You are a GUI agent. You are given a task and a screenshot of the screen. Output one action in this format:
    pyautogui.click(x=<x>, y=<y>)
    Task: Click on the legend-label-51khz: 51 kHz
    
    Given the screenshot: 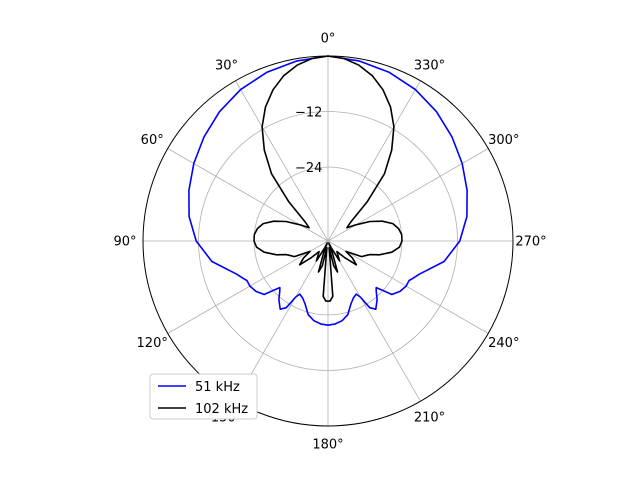 What is the action you would take?
    pyautogui.click(x=217, y=387)
    